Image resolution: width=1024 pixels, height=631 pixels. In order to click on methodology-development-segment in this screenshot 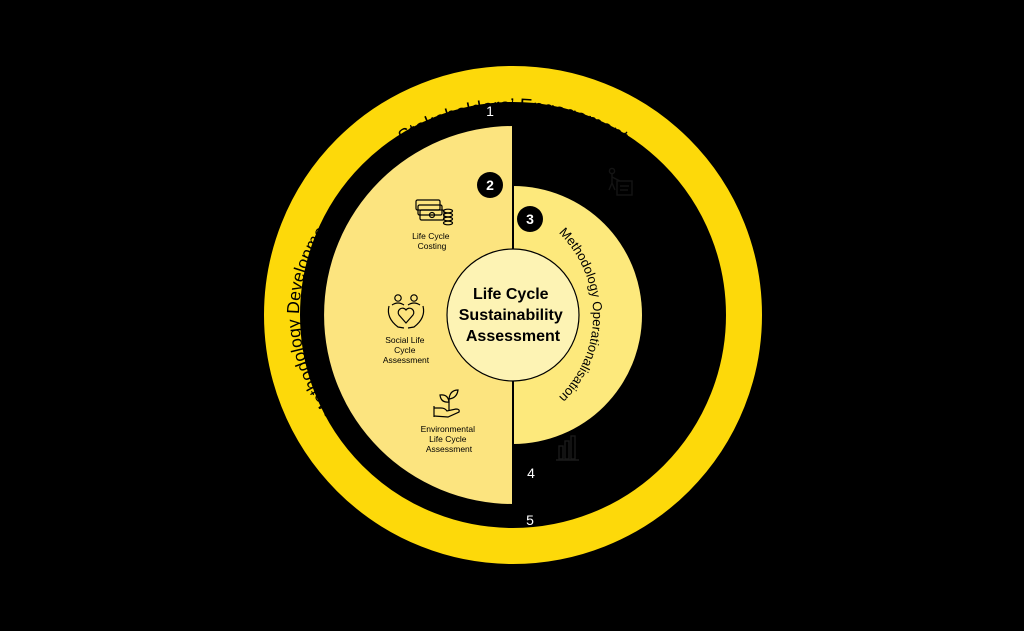, I will do `click(418, 315)`.